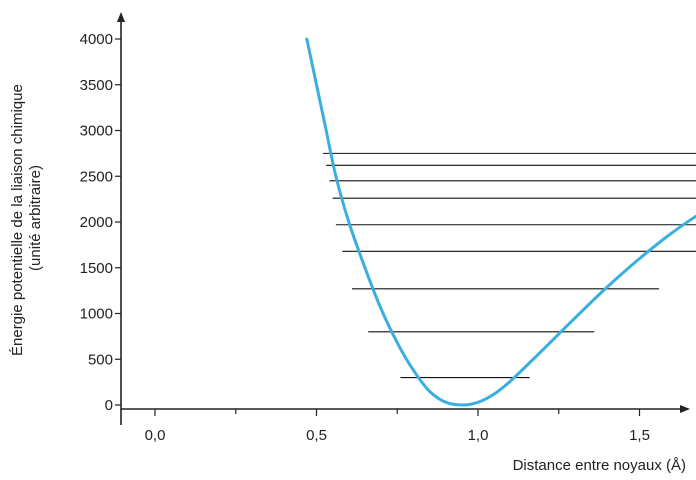  I want to click on y-tick-label: 1500, so click(96, 268).